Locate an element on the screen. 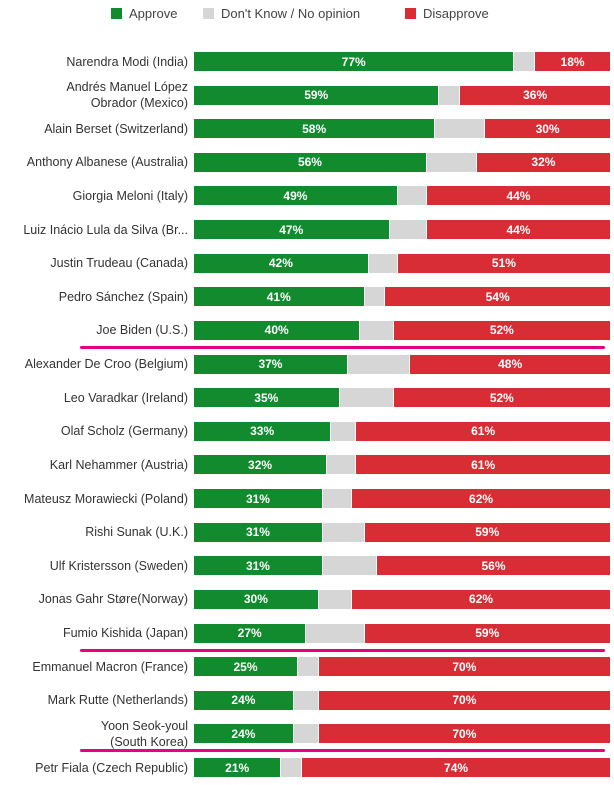 The image size is (614, 785). disapprove-value-label: 62% is located at coordinates (481, 498).